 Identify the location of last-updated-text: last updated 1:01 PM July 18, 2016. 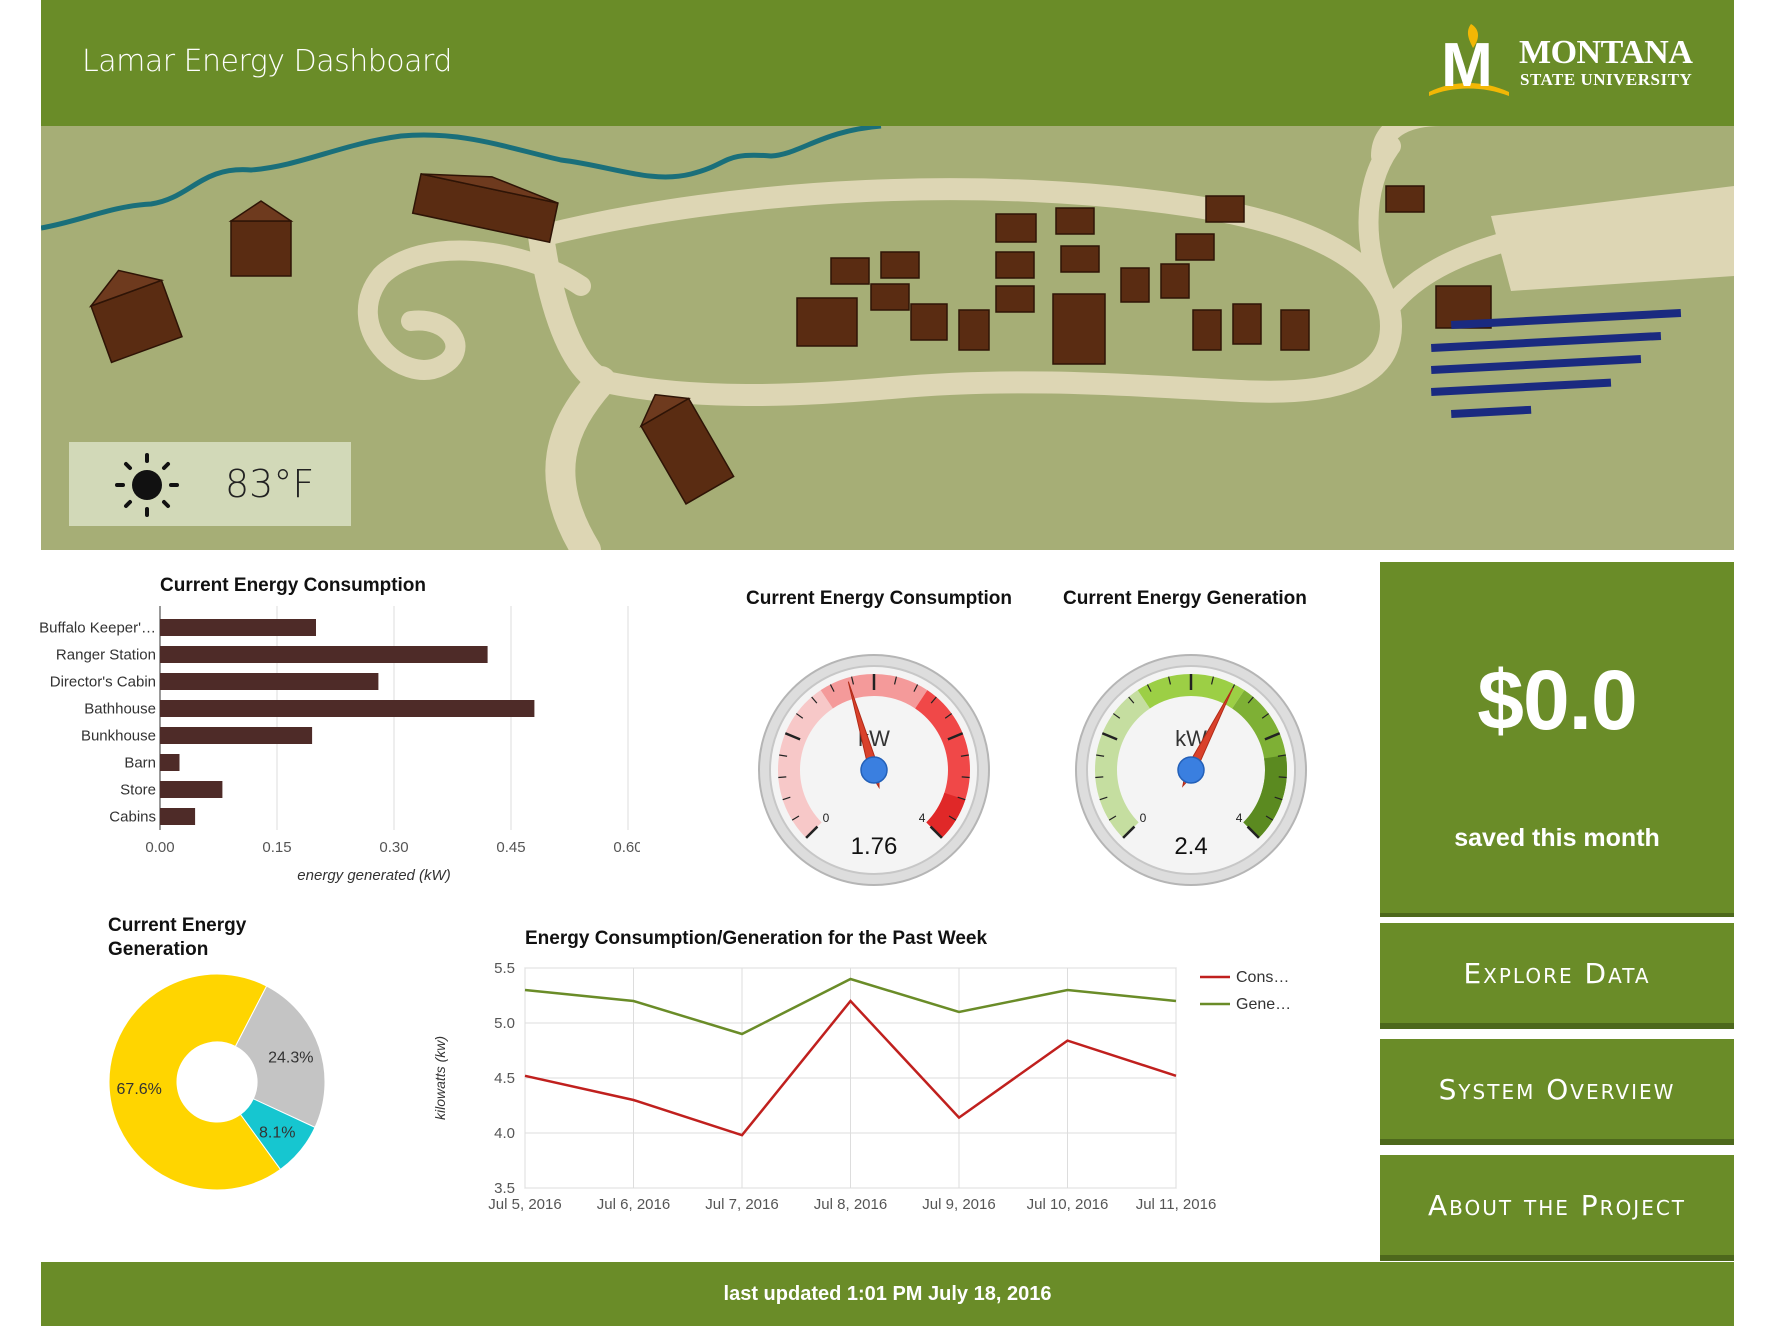
(887, 1293).